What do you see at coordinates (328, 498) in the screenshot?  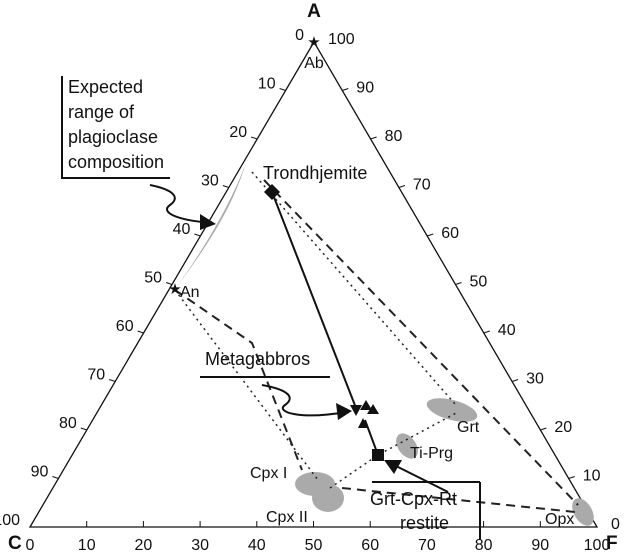 I see `cpx-2-field` at bounding box center [328, 498].